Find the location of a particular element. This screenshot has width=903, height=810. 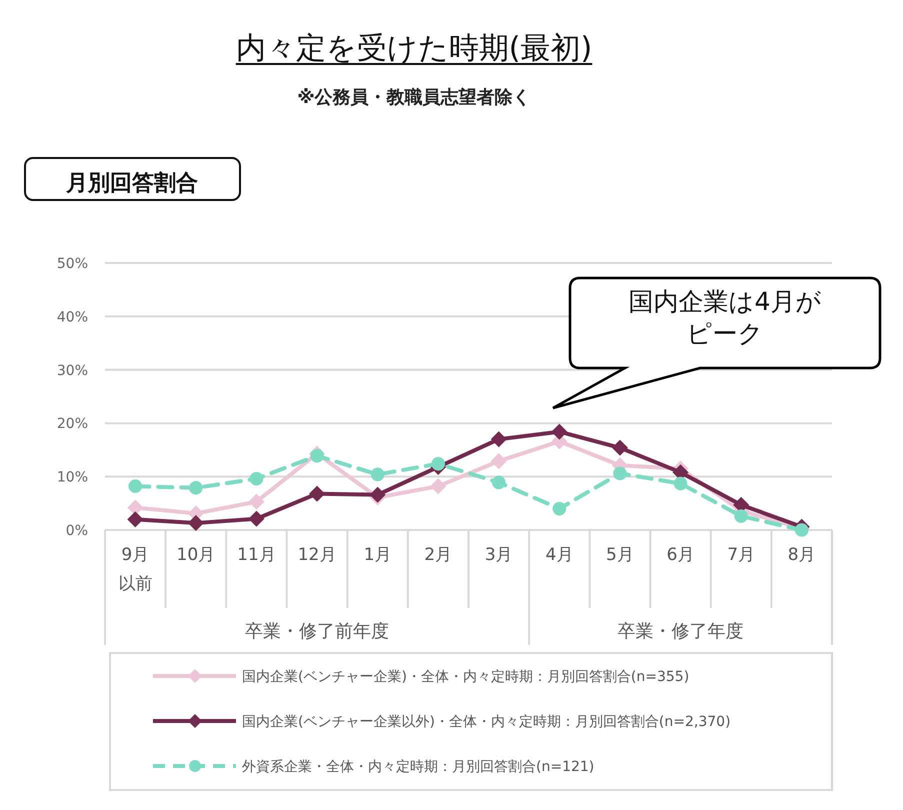

y-tick-label: 40% is located at coordinates (72, 317).